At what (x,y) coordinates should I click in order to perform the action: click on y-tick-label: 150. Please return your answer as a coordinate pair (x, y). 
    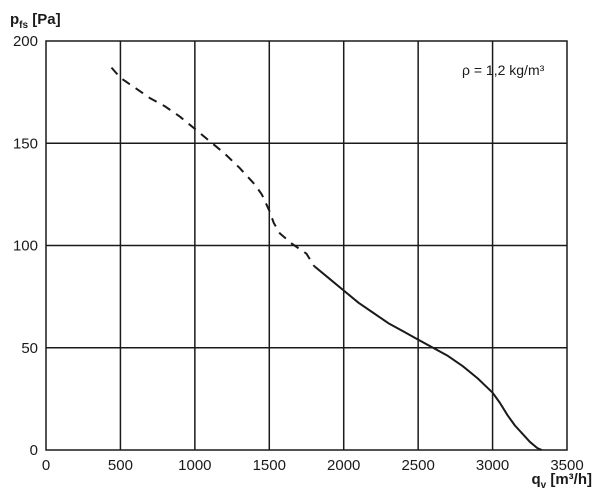
    Looking at the image, I should click on (25, 143).